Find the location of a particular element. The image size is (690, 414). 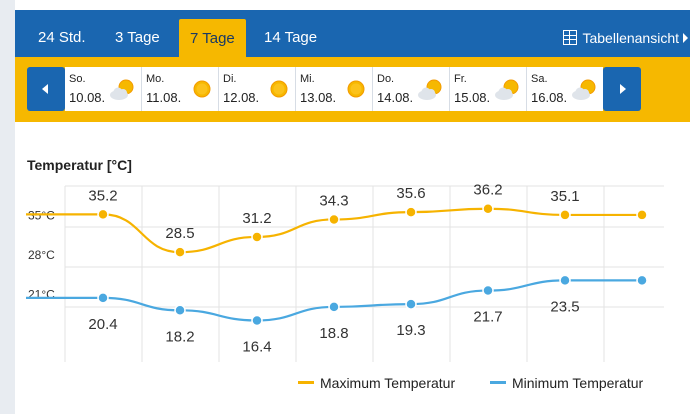

day-name: Mi. is located at coordinates (307, 79).